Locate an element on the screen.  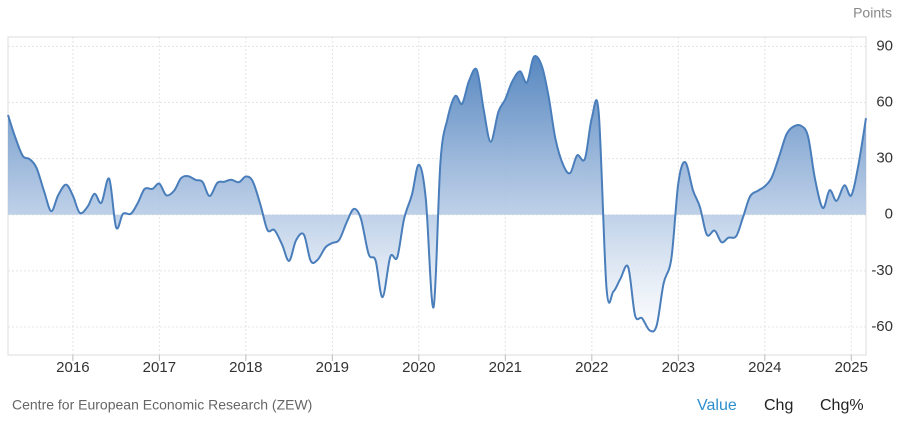
unit-label: Points is located at coordinates (872, 13).